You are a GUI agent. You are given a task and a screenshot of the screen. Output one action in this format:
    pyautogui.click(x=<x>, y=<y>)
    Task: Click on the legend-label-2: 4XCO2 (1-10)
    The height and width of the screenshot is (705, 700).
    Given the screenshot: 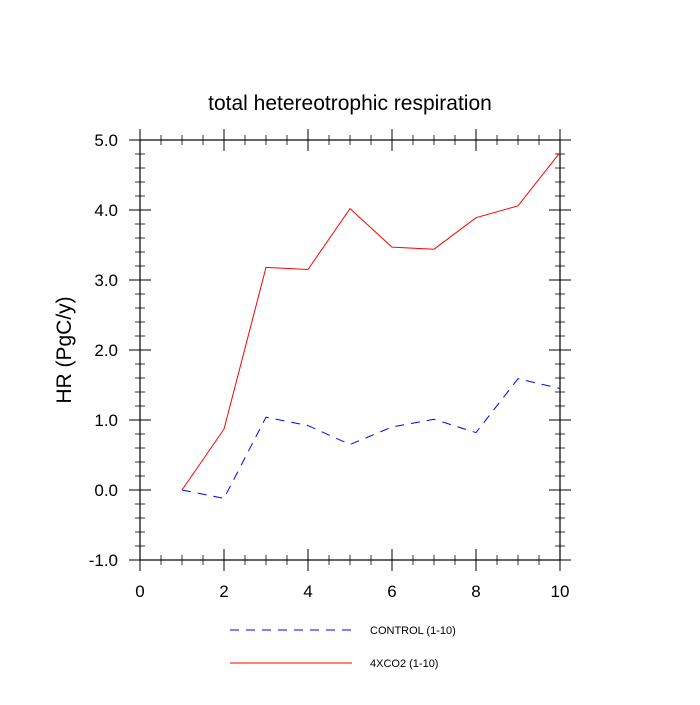 What is the action you would take?
    pyautogui.click(x=404, y=664)
    